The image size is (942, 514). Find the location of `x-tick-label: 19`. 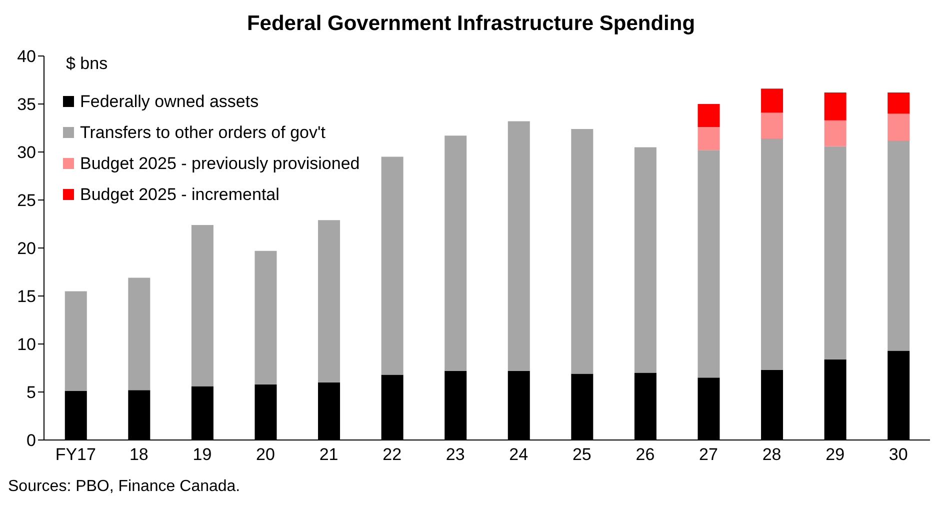

x-tick-label: 19 is located at coordinates (202, 454).